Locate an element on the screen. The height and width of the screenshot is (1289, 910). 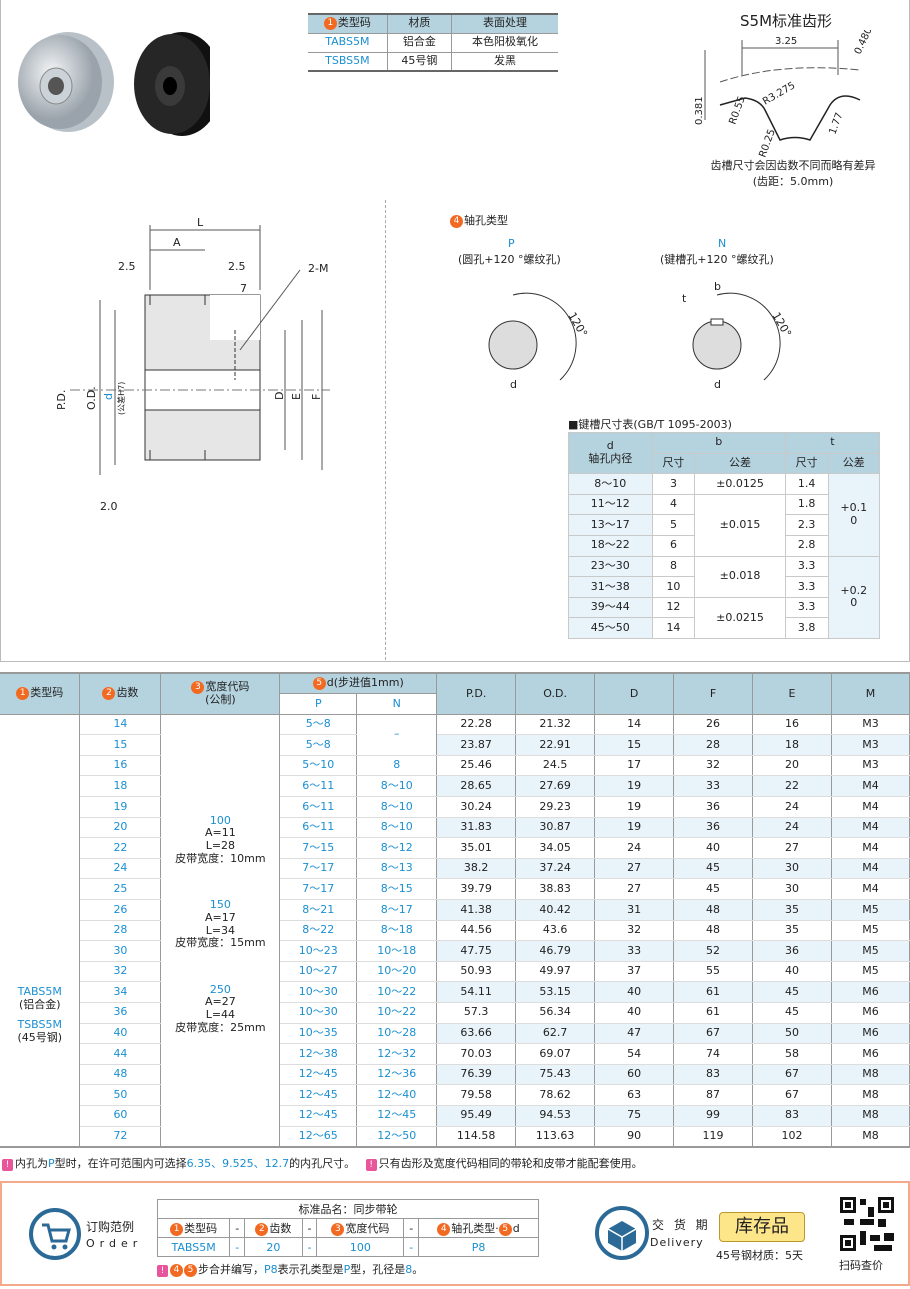
tooth-profile-notes: 齿槽尺寸会因齿数不同而略有差异 (齿距：5.0mm) is located at coordinates (793, 174).